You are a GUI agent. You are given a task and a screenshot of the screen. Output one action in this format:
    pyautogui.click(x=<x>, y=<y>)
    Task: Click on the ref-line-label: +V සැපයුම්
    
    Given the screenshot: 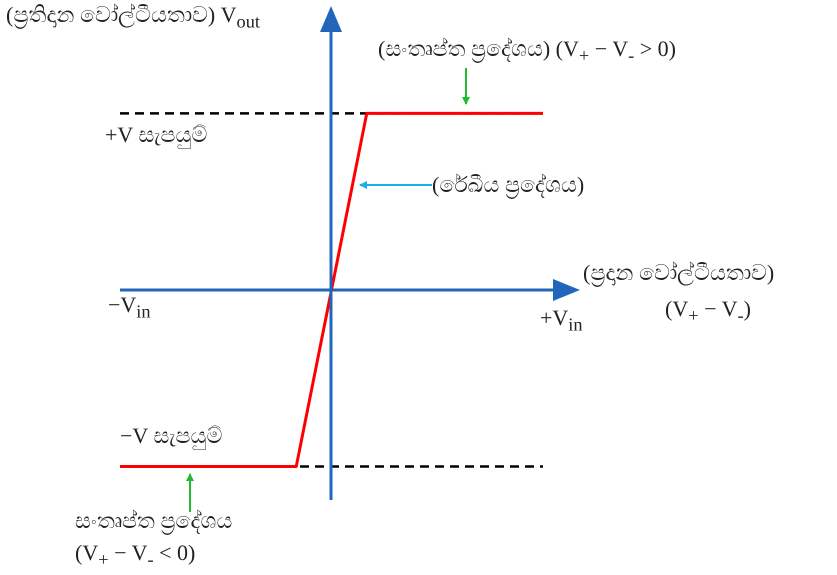 What is the action you would take?
    pyautogui.click(x=156, y=135)
    